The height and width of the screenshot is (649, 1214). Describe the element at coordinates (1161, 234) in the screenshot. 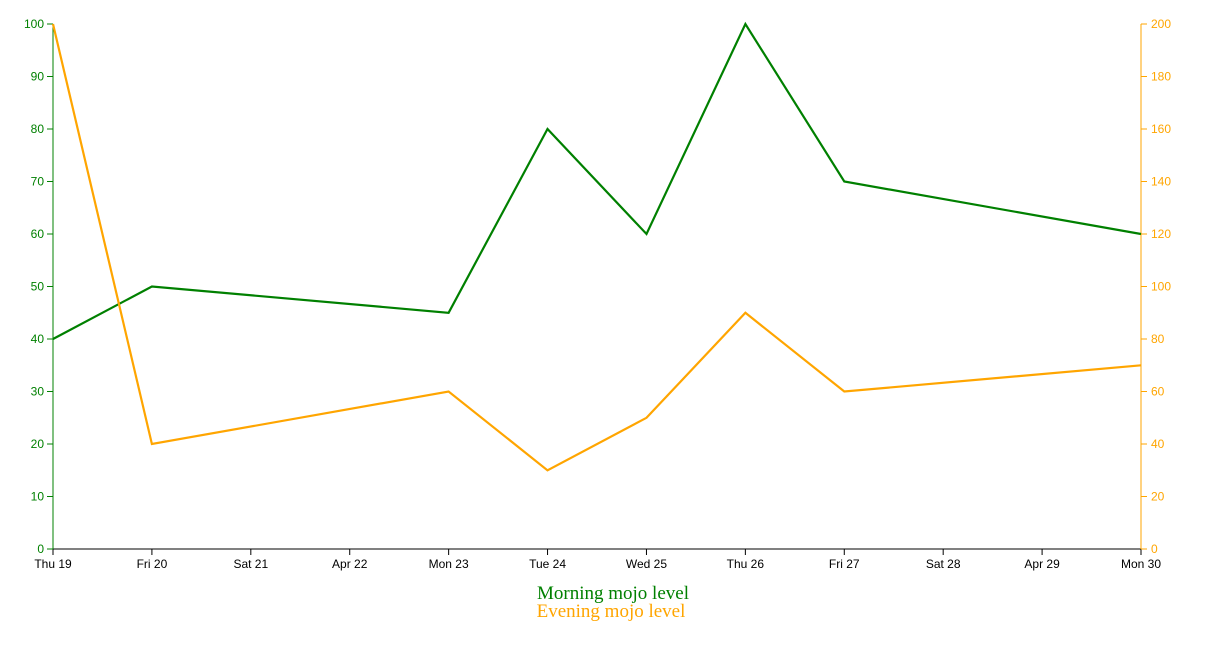

I see `y-right-tick-label: 120` at that location.